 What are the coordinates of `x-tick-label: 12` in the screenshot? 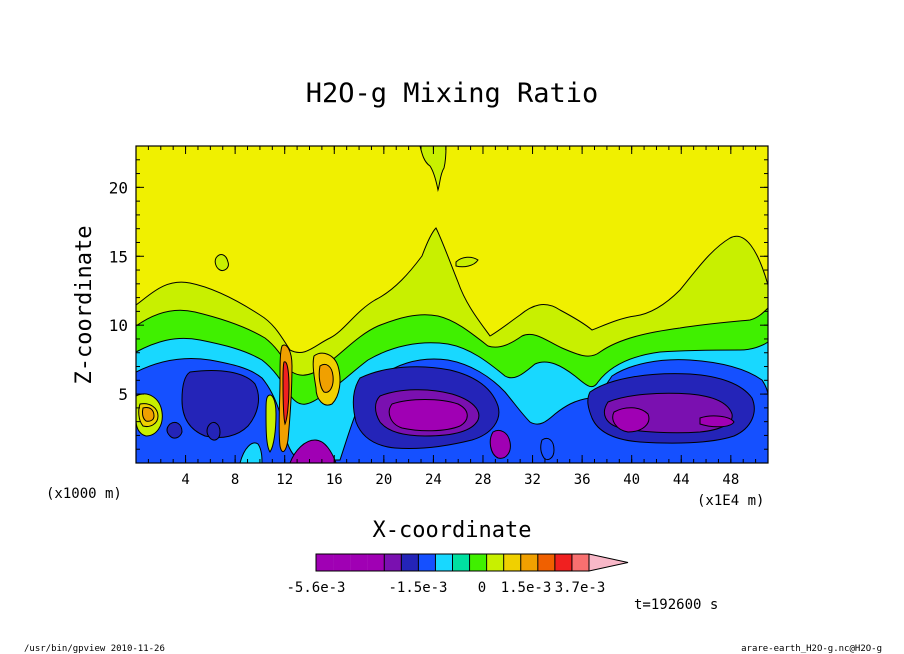 It's located at (284, 480).